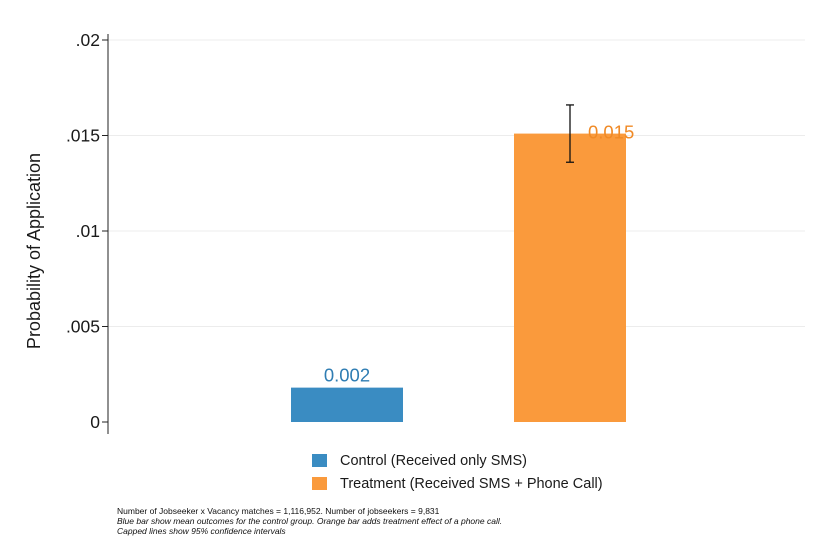  I want to click on error-bars, so click(570, 133).